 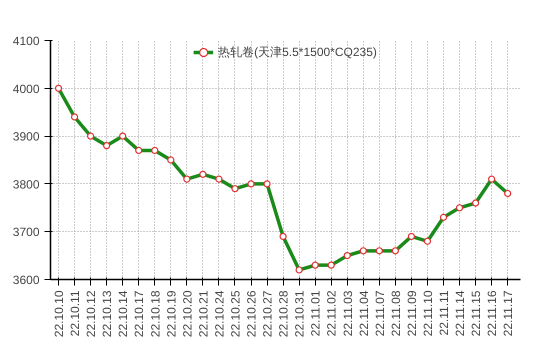 I want to click on x-tick-label: 22.10.18, so click(x=155, y=314).